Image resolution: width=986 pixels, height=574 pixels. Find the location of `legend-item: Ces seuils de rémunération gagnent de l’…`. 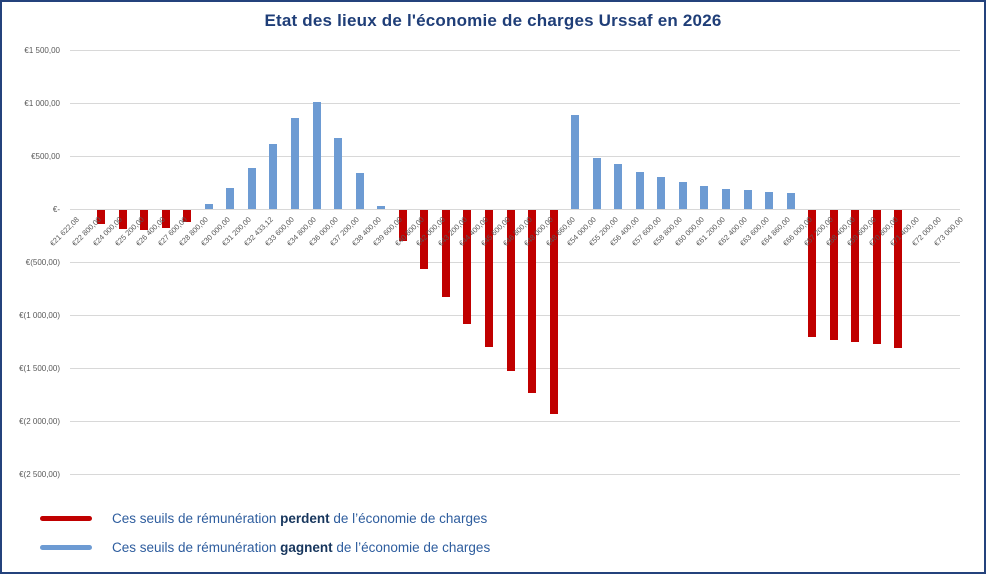

legend-item: Ces seuils de rémunération gagnent de l’… is located at coordinates (490, 547).